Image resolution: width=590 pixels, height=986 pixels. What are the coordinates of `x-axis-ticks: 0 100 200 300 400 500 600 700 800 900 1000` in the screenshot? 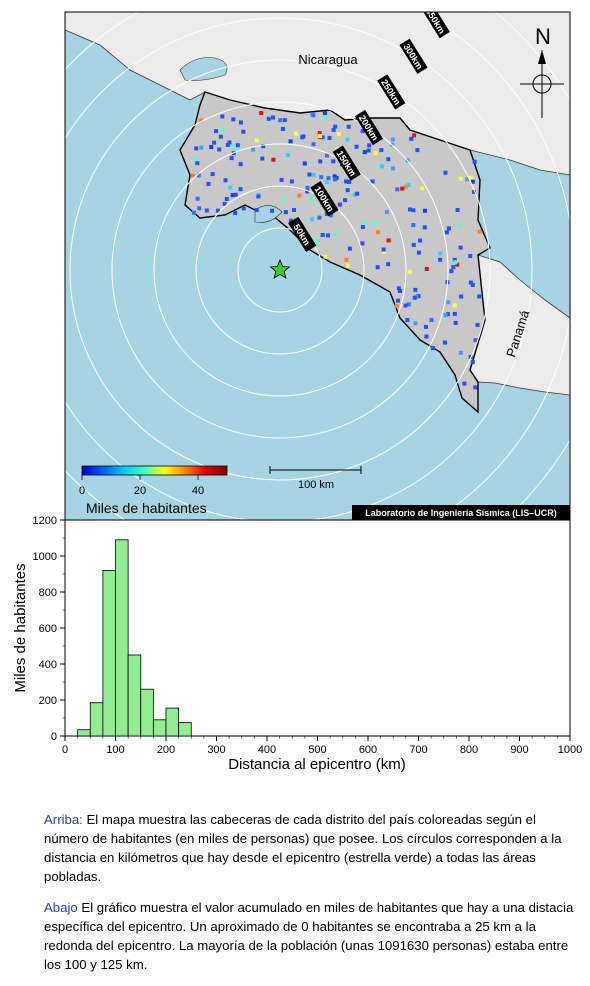 It's located at (322, 746).